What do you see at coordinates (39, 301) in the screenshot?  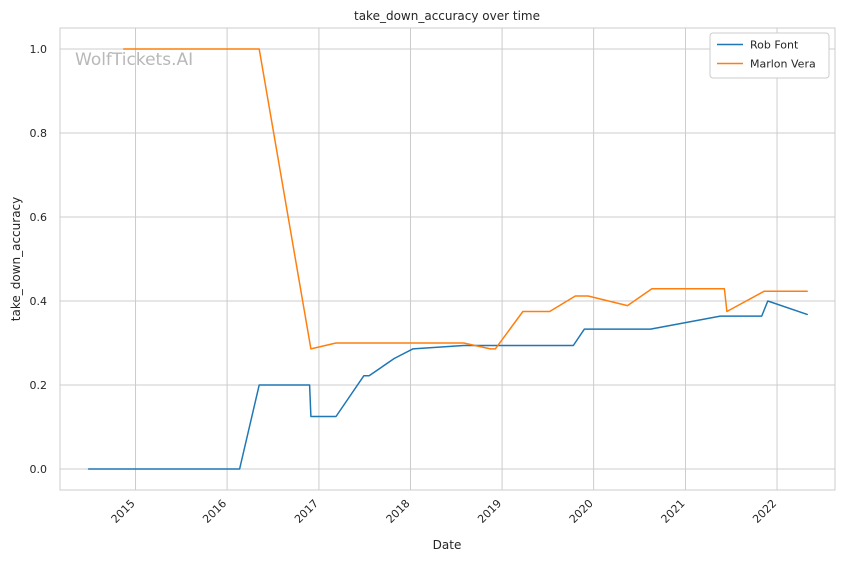 I see `y-tick-label: 0.4` at bounding box center [39, 301].